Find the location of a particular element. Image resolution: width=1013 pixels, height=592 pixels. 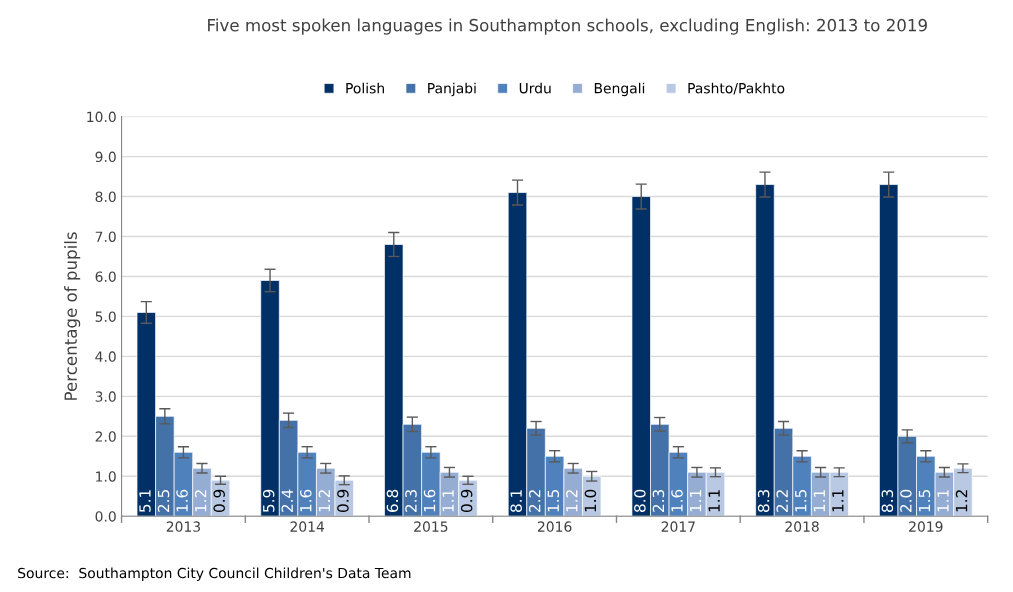

y-tick-label: 4.0 is located at coordinates (105, 356).